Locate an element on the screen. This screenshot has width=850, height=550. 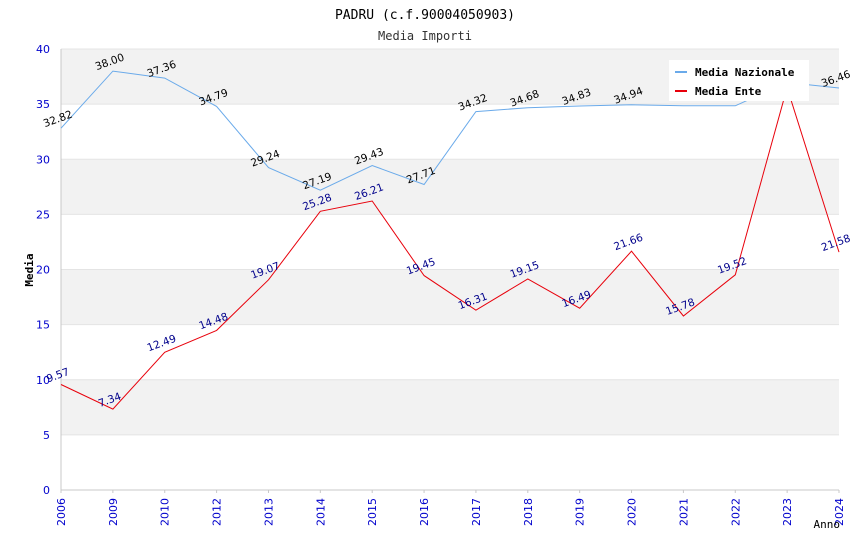
x-tick-label: 2024 is located at coordinates (839, 512).